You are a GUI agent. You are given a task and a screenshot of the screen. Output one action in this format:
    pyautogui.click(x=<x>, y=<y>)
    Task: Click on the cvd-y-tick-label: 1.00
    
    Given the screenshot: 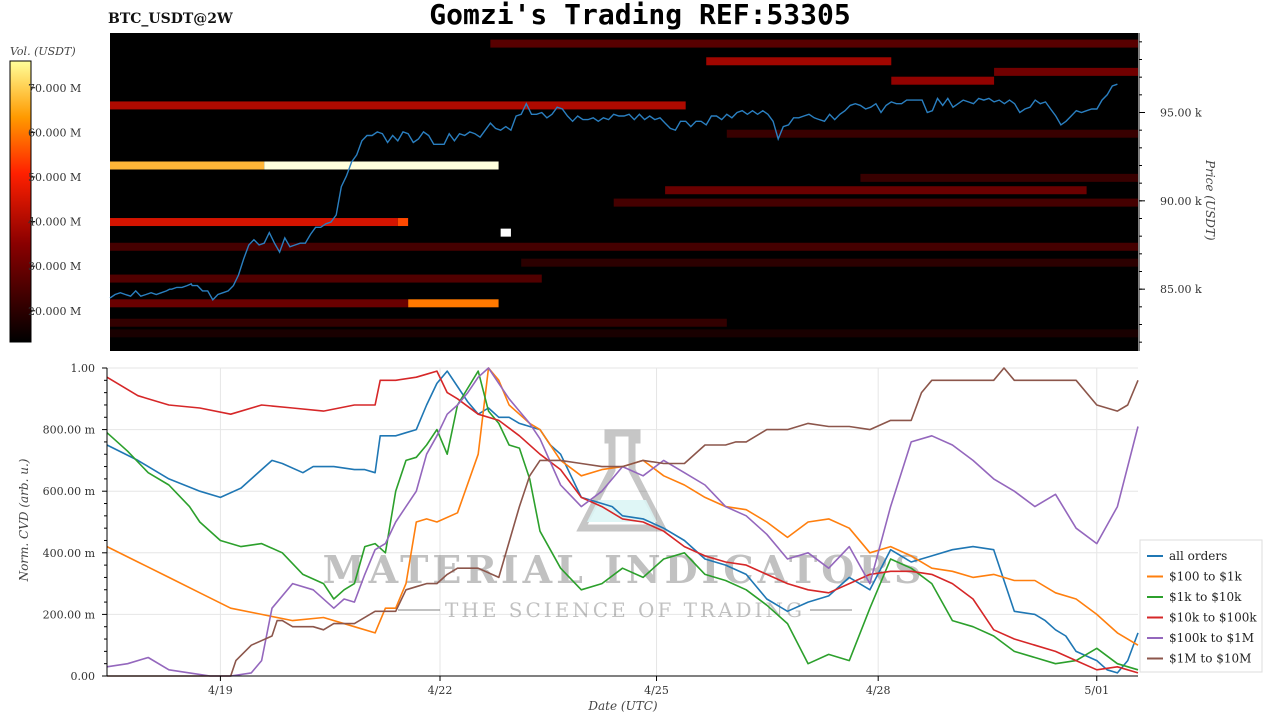 What is the action you would take?
    pyautogui.click(x=83, y=368)
    